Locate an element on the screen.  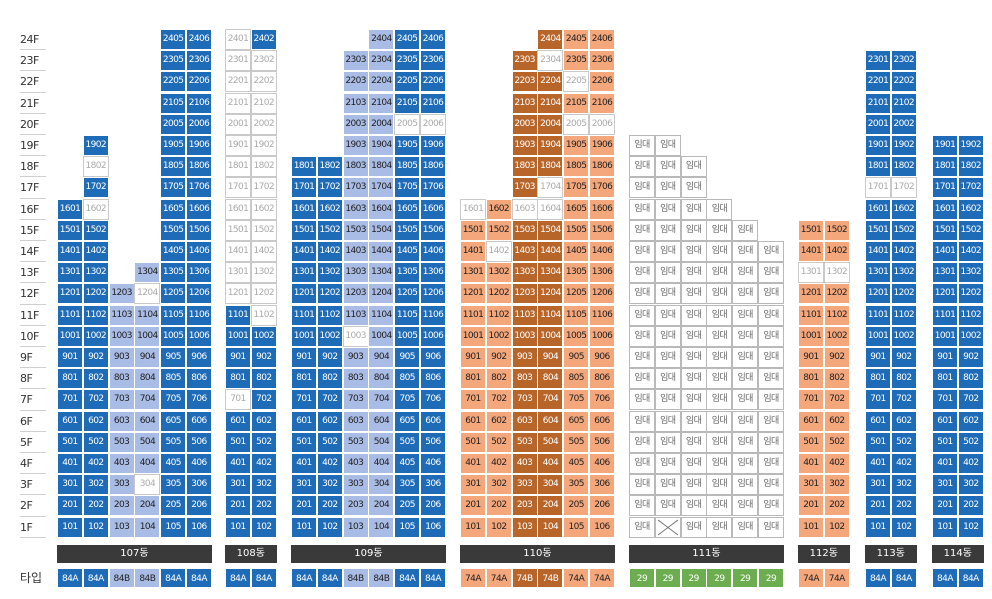
unit-cell: 206 is located at coordinates (433, 506).